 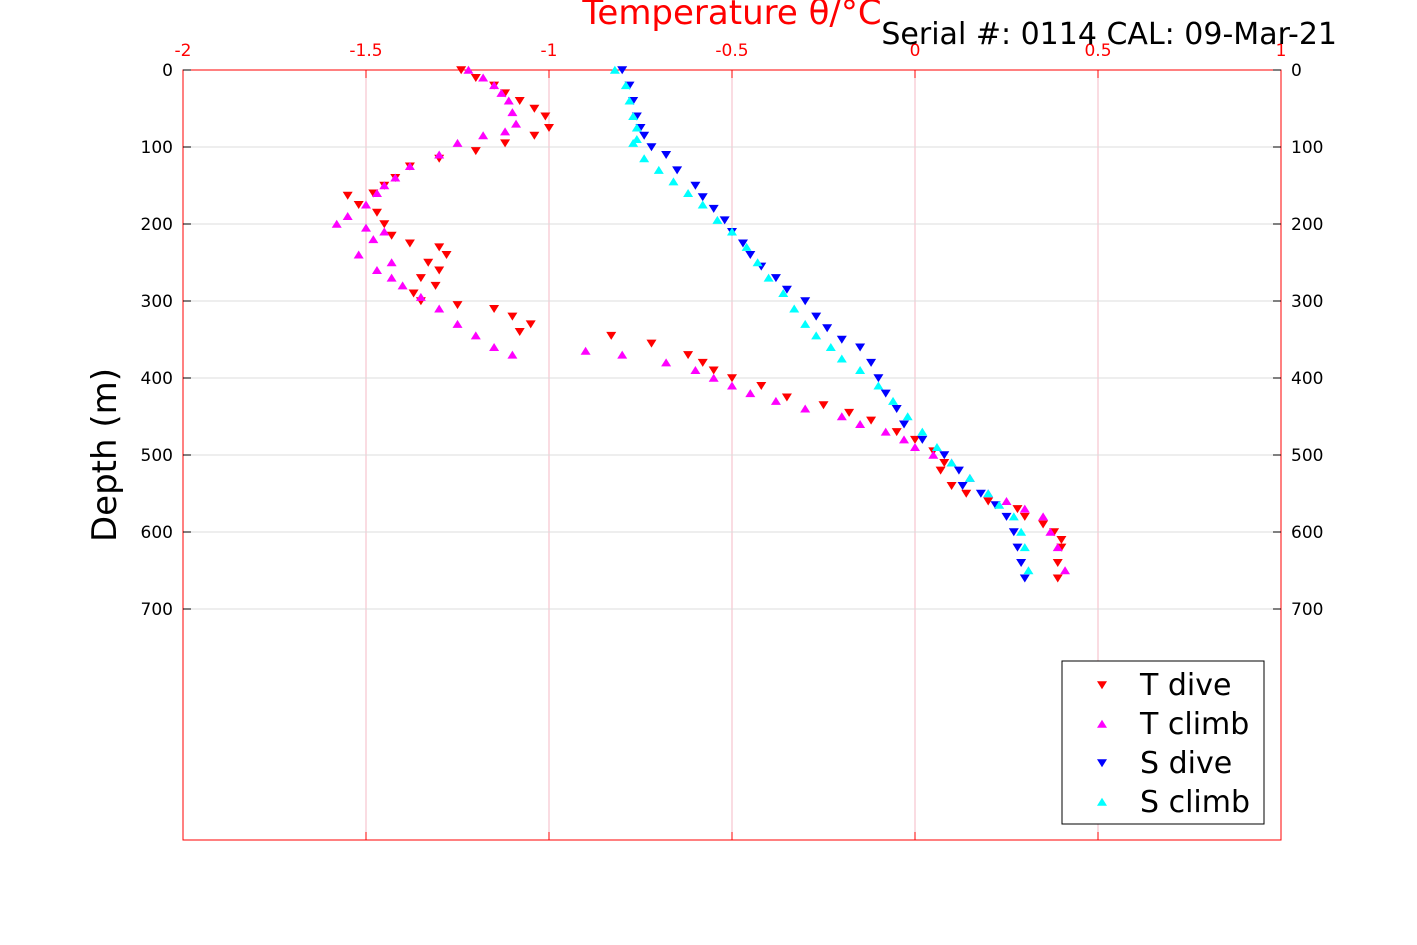 I want to click on y-tick-label-left: 100, so click(x=157, y=148).